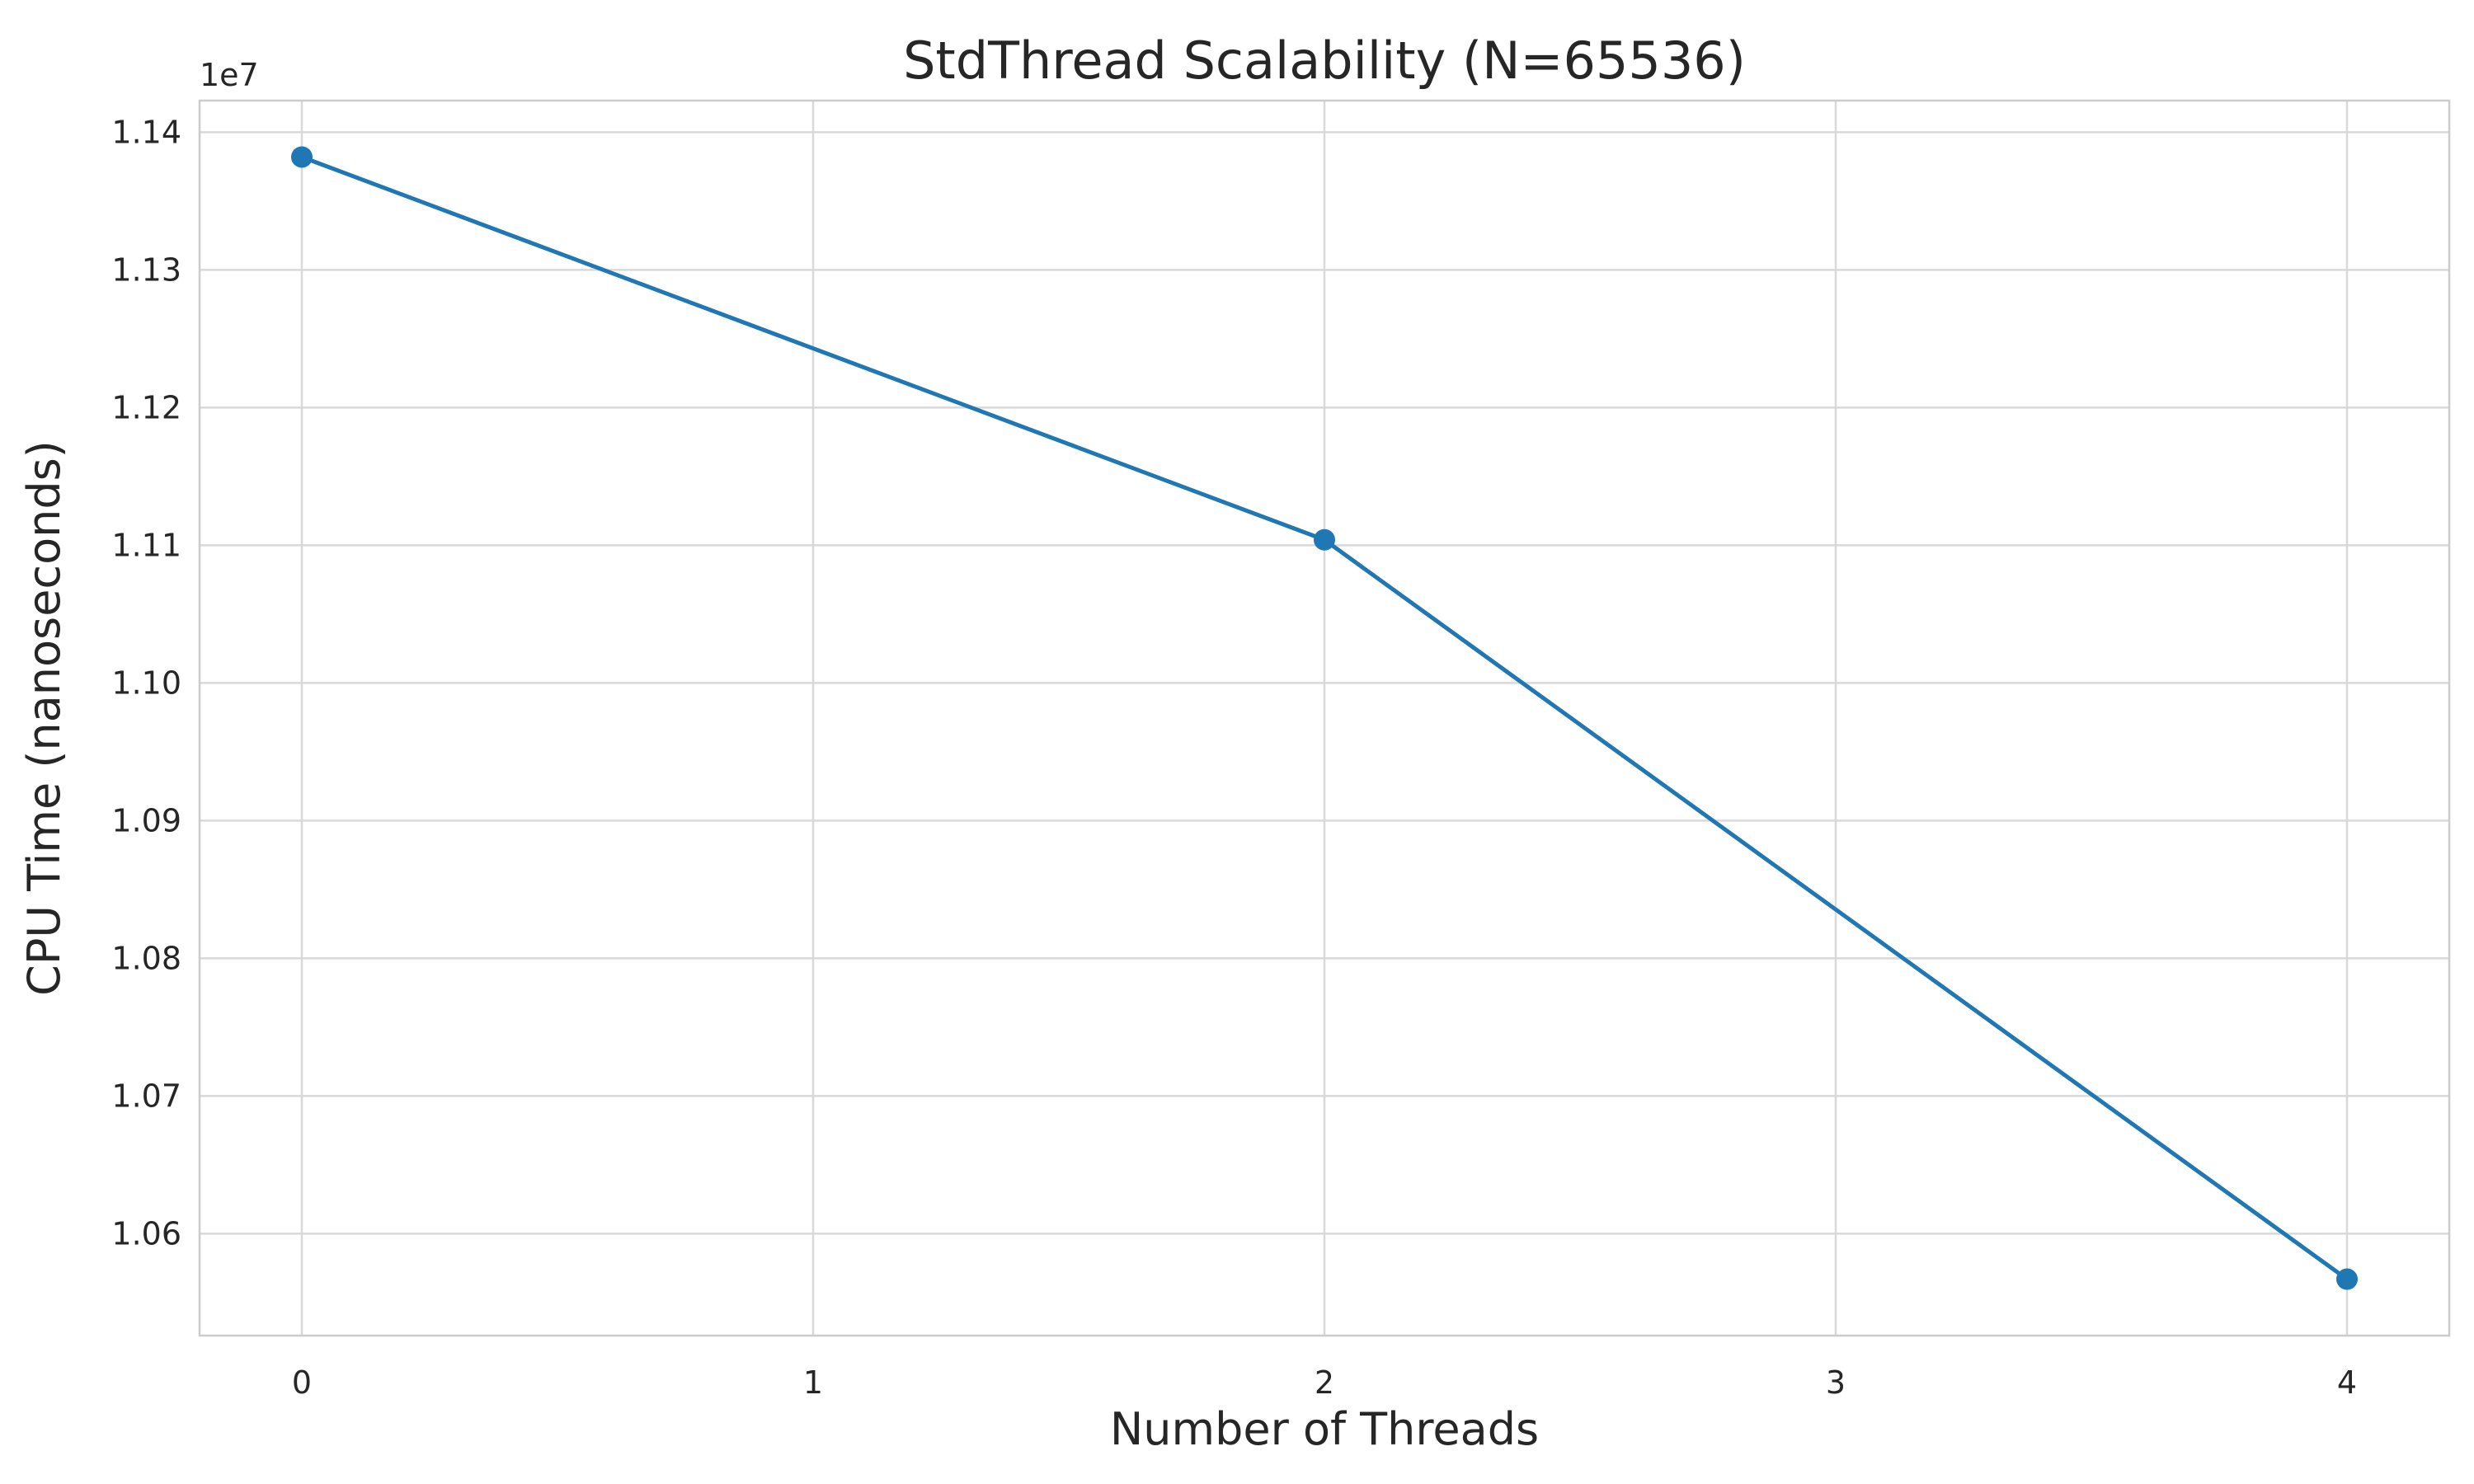 The image size is (2474, 1484). What do you see at coordinates (1836, 1382) in the screenshot?
I see `x-tick-label: 3` at bounding box center [1836, 1382].